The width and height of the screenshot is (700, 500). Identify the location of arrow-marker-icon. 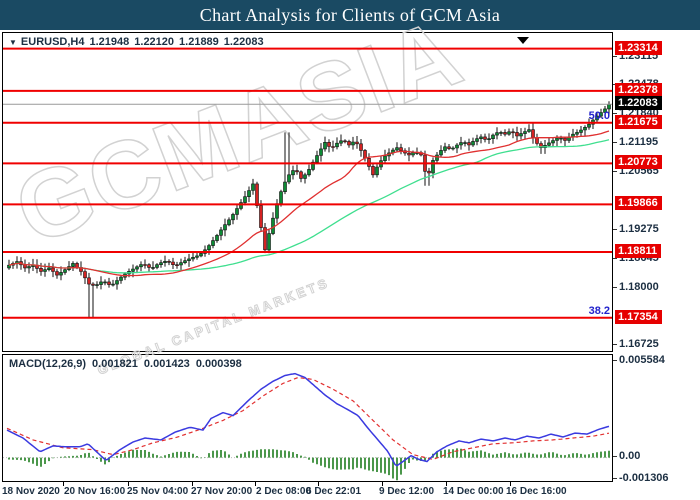
(523, 40).